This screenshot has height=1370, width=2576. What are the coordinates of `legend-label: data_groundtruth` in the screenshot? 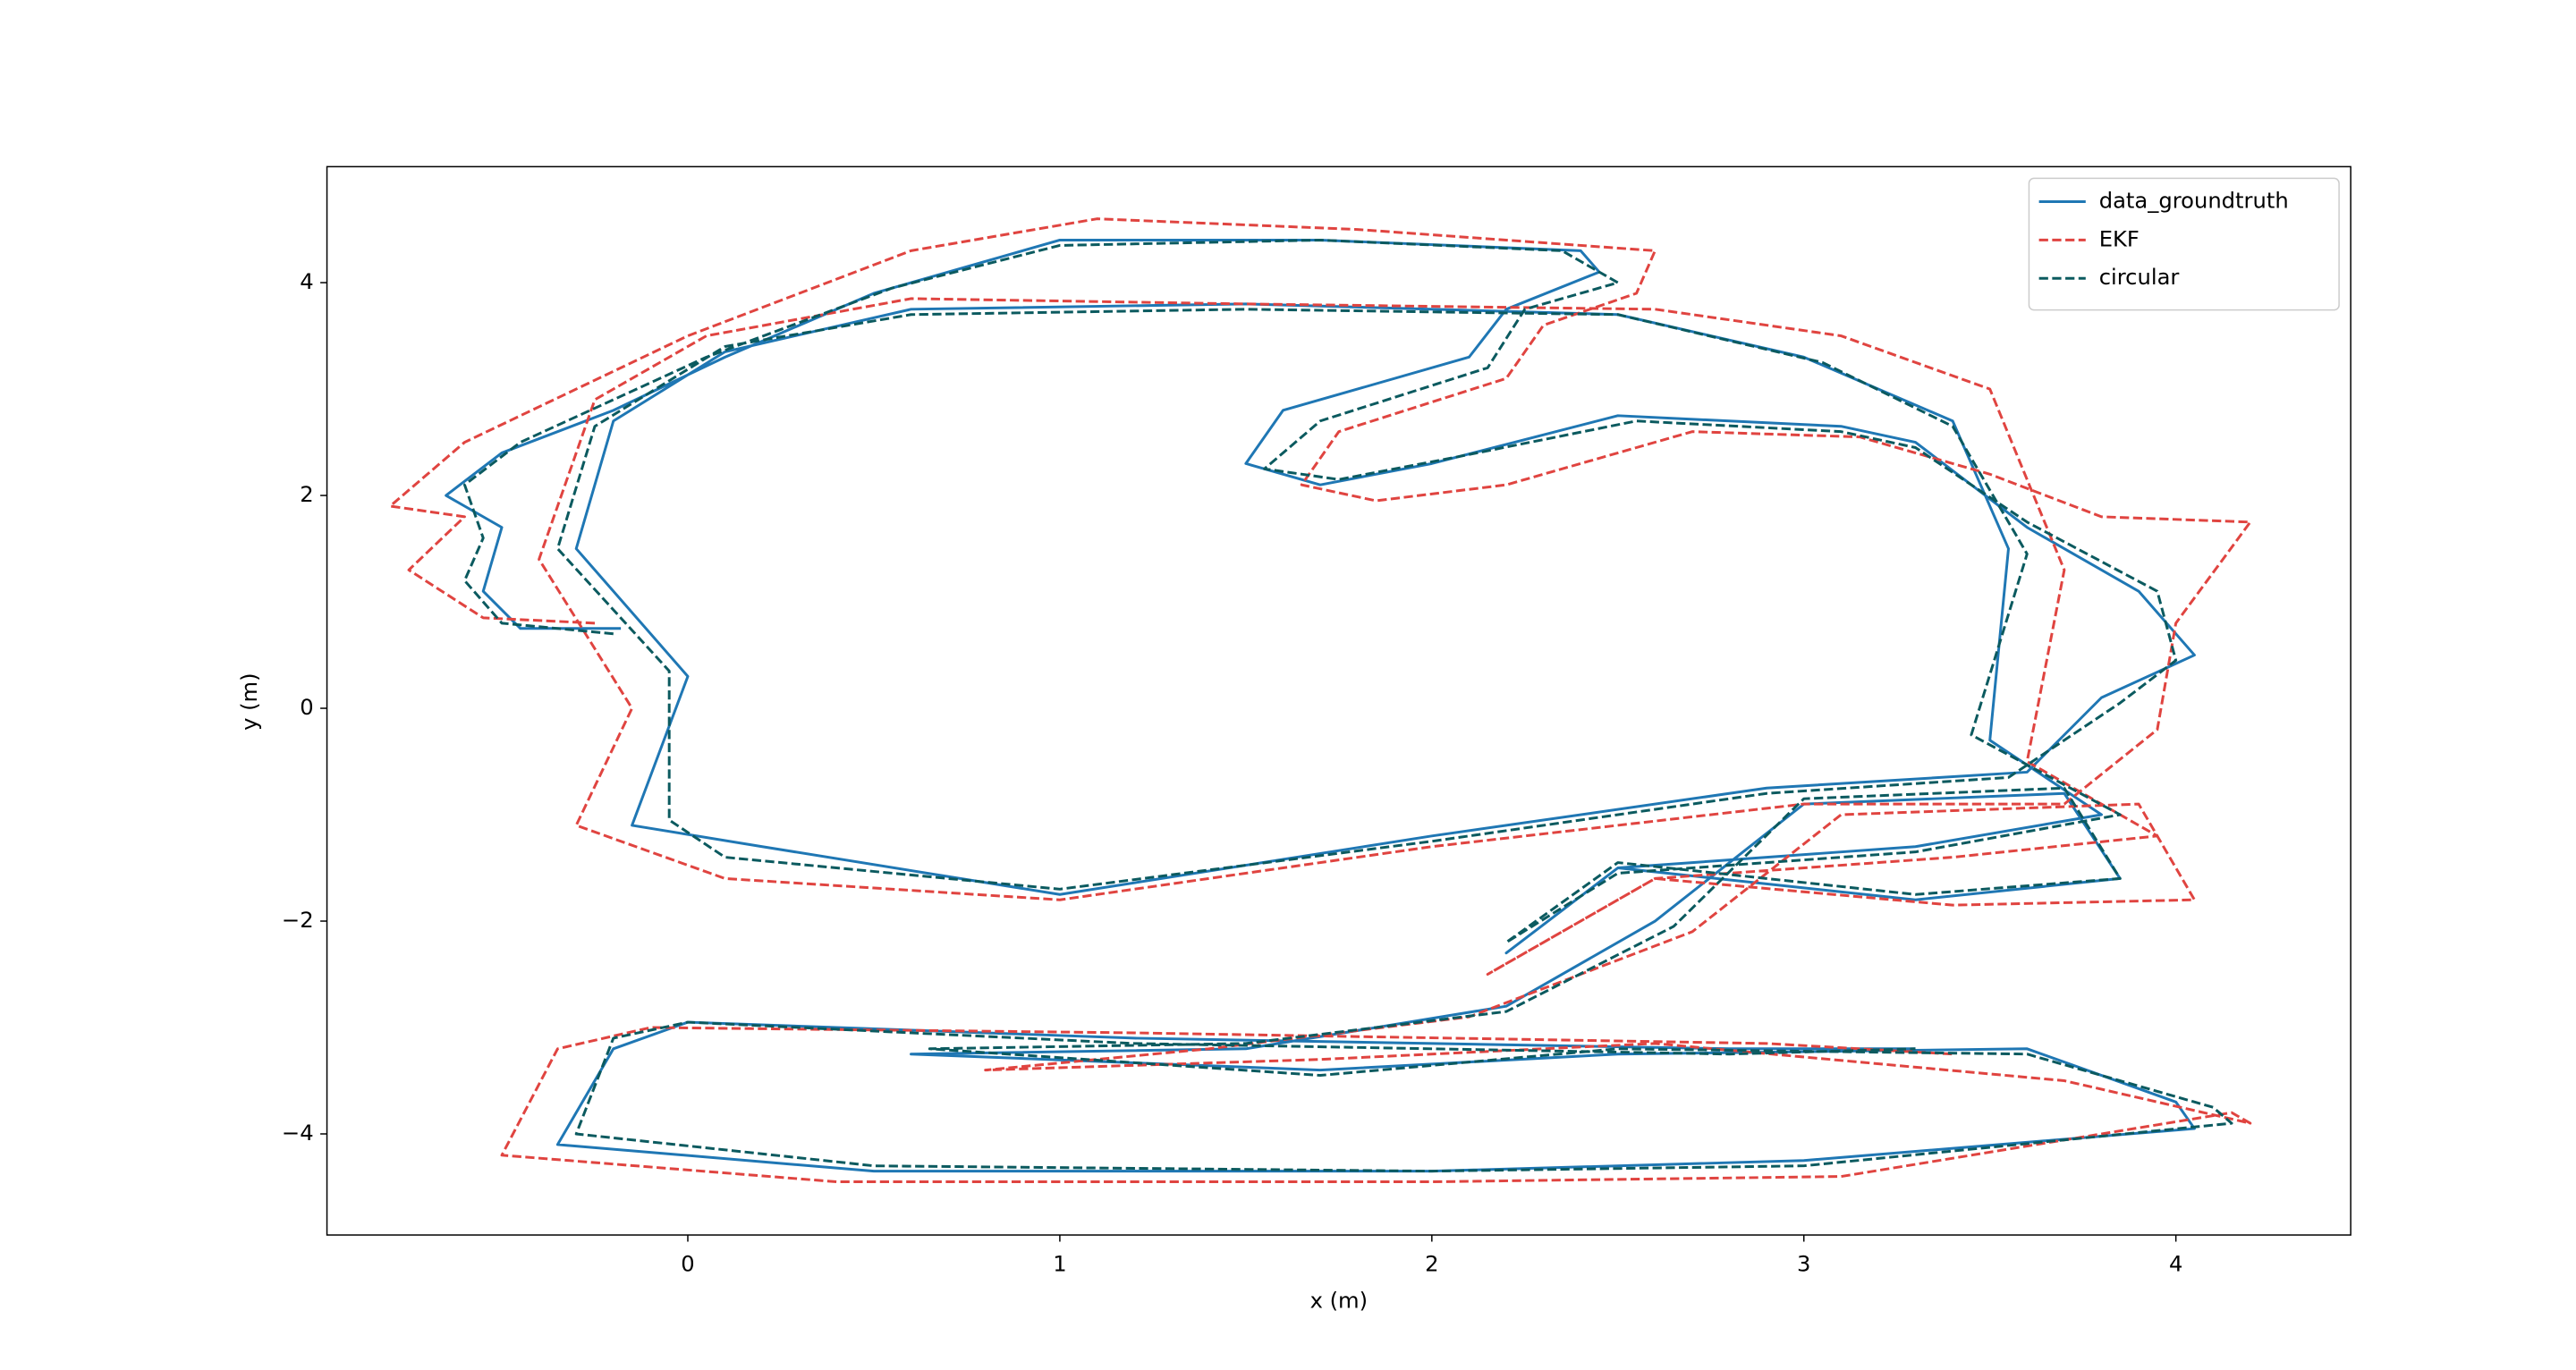 It's located at (2194, 201).